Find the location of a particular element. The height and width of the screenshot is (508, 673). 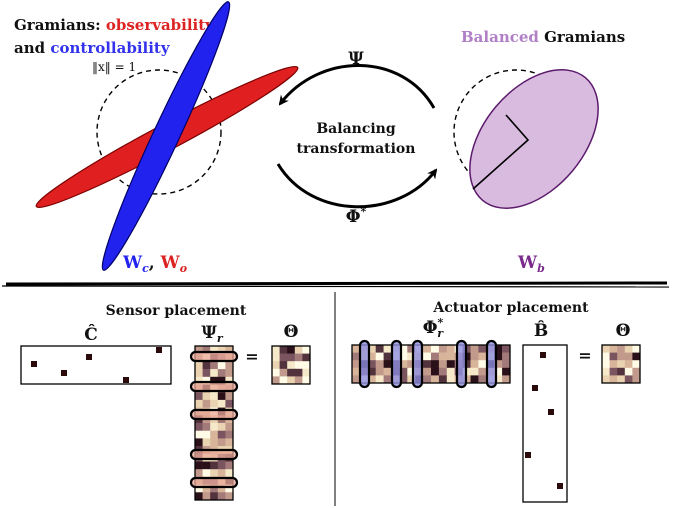

unit-norm-label: ‖x‖ = 1 is located at coordinates (114, 67).